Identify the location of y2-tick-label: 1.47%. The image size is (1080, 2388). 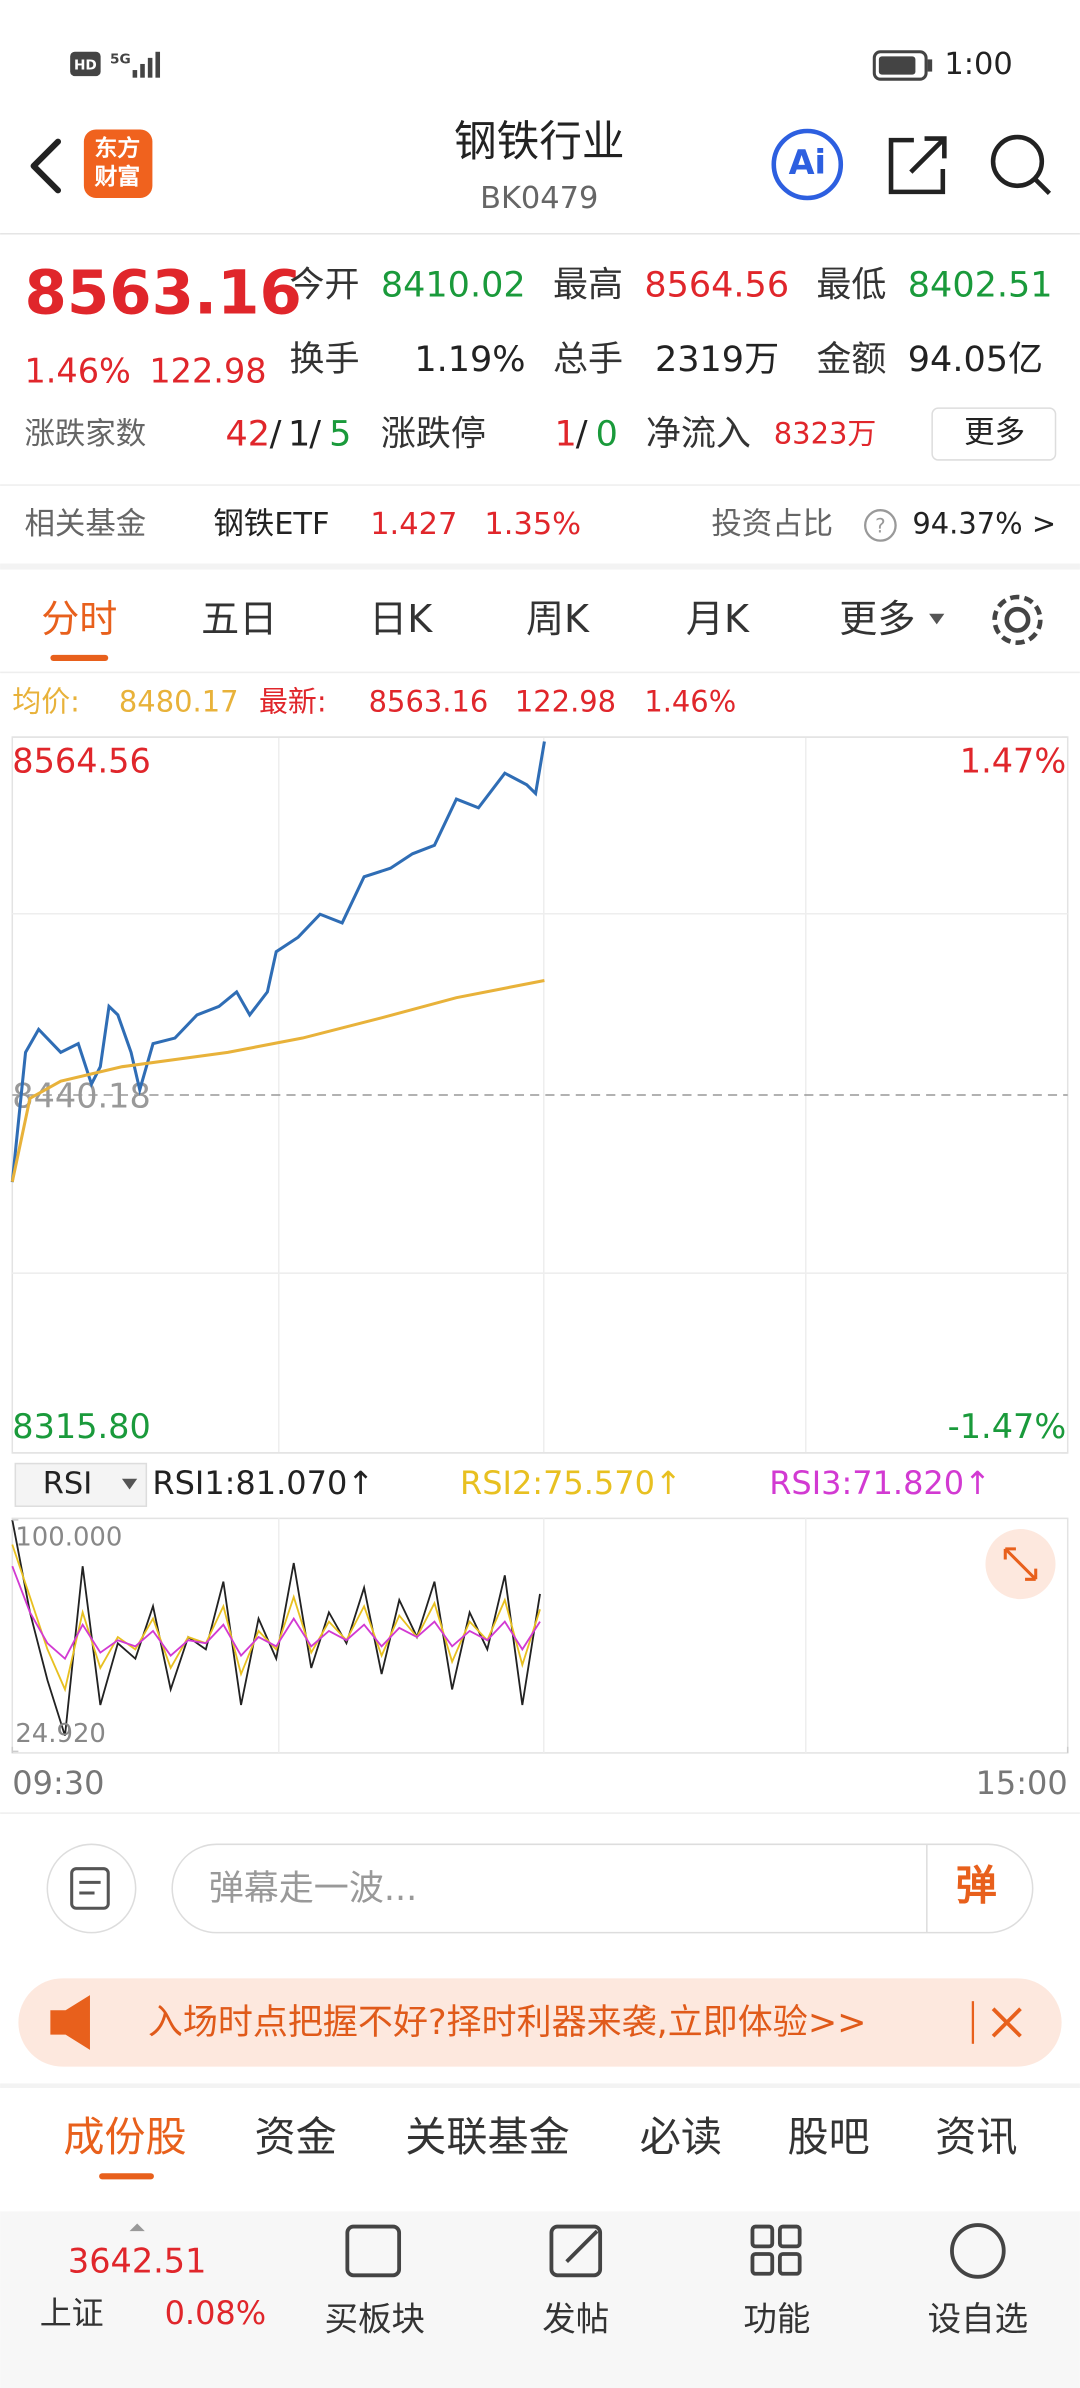
(1013, 761).